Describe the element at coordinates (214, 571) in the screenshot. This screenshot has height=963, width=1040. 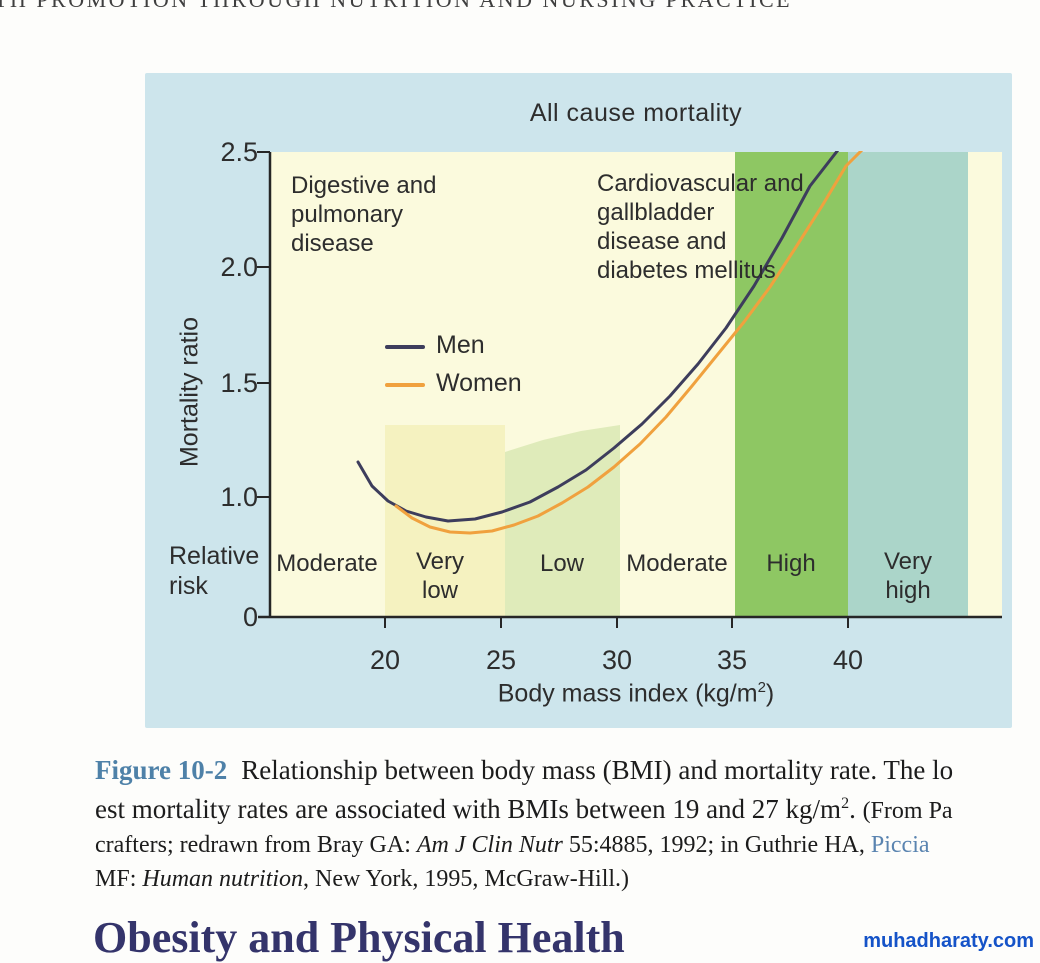
I see `relative-risk-label: Relative risk` at that location.